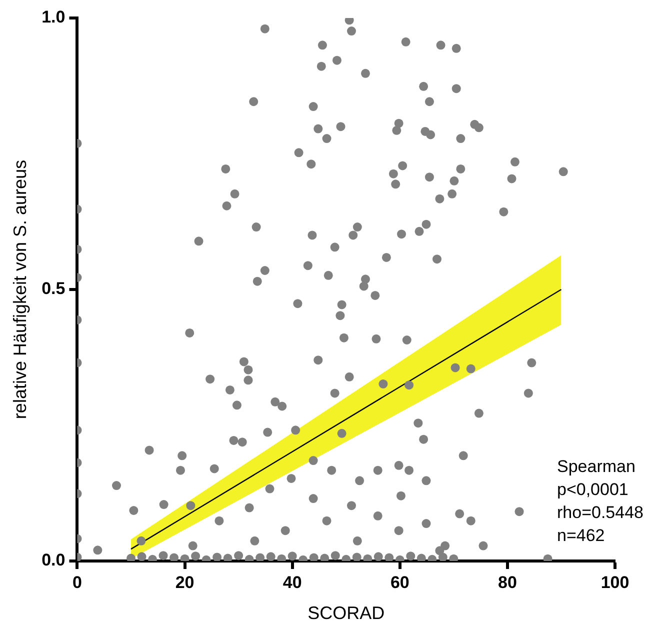  I want to click on x-tick-label: 80, so click(507, 582).